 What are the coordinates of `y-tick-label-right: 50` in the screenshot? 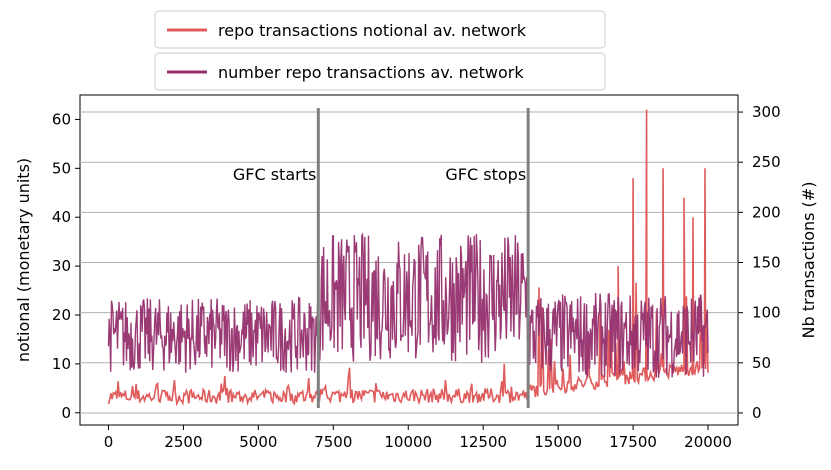 It's located at (761, 363).